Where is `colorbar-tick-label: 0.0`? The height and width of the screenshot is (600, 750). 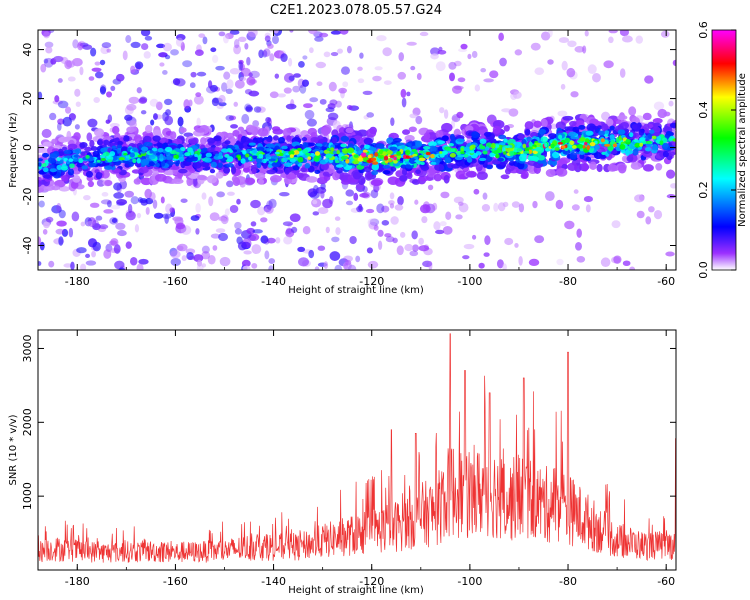 colorbar-tick-label: 0.0 is located at coordinates (703, 270).